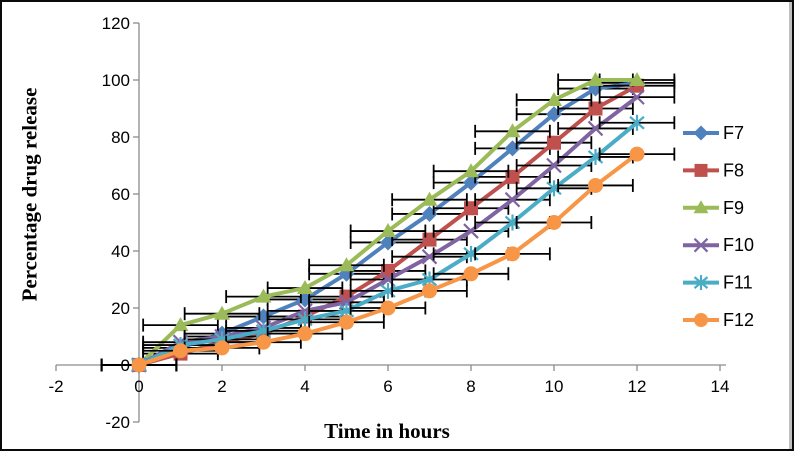 The width and height of the screenshot is (794, 451). What do you see at coordinates (701, 133) in the screenshot?
I see `marker-diamond` at bounding box center [701, 133].